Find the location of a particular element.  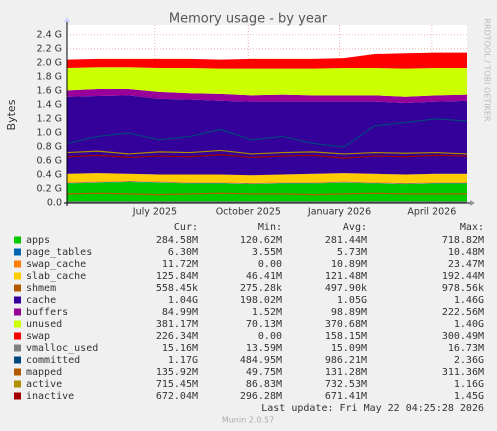

legend-stat: 98.89M is located at coordinates (349, 312).